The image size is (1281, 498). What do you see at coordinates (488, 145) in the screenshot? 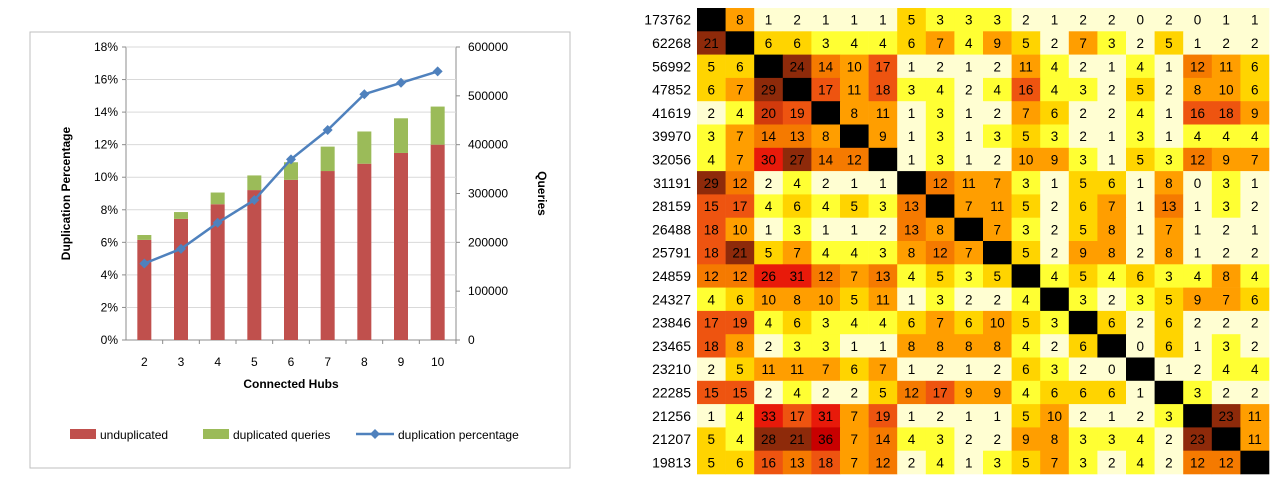
I see `y2-tick-label: 400000` at bounding box center [488, 145].